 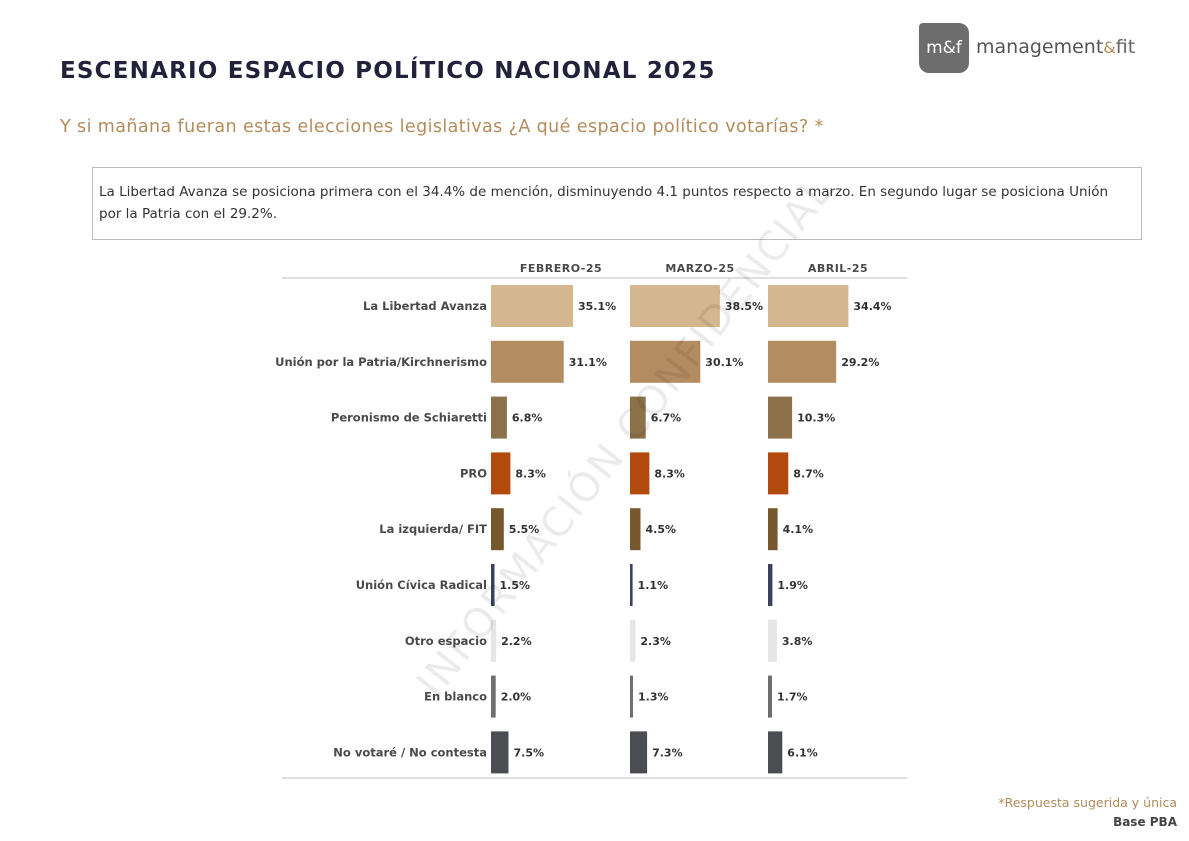 What do you see at coordinates (724, 362) in the screenshot?
I see `data-label: 30.1%` at bounding box center [724, 362].